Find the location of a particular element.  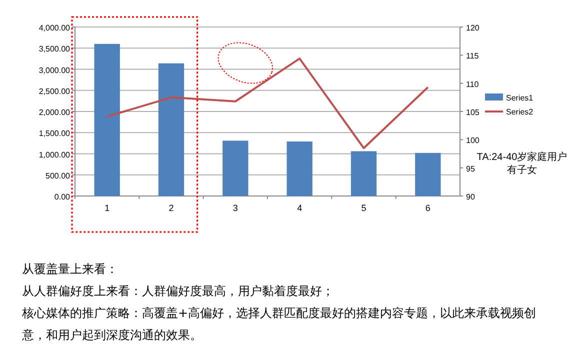

y-tick-label: 1,000.00 is located at coordinates (54, 155).